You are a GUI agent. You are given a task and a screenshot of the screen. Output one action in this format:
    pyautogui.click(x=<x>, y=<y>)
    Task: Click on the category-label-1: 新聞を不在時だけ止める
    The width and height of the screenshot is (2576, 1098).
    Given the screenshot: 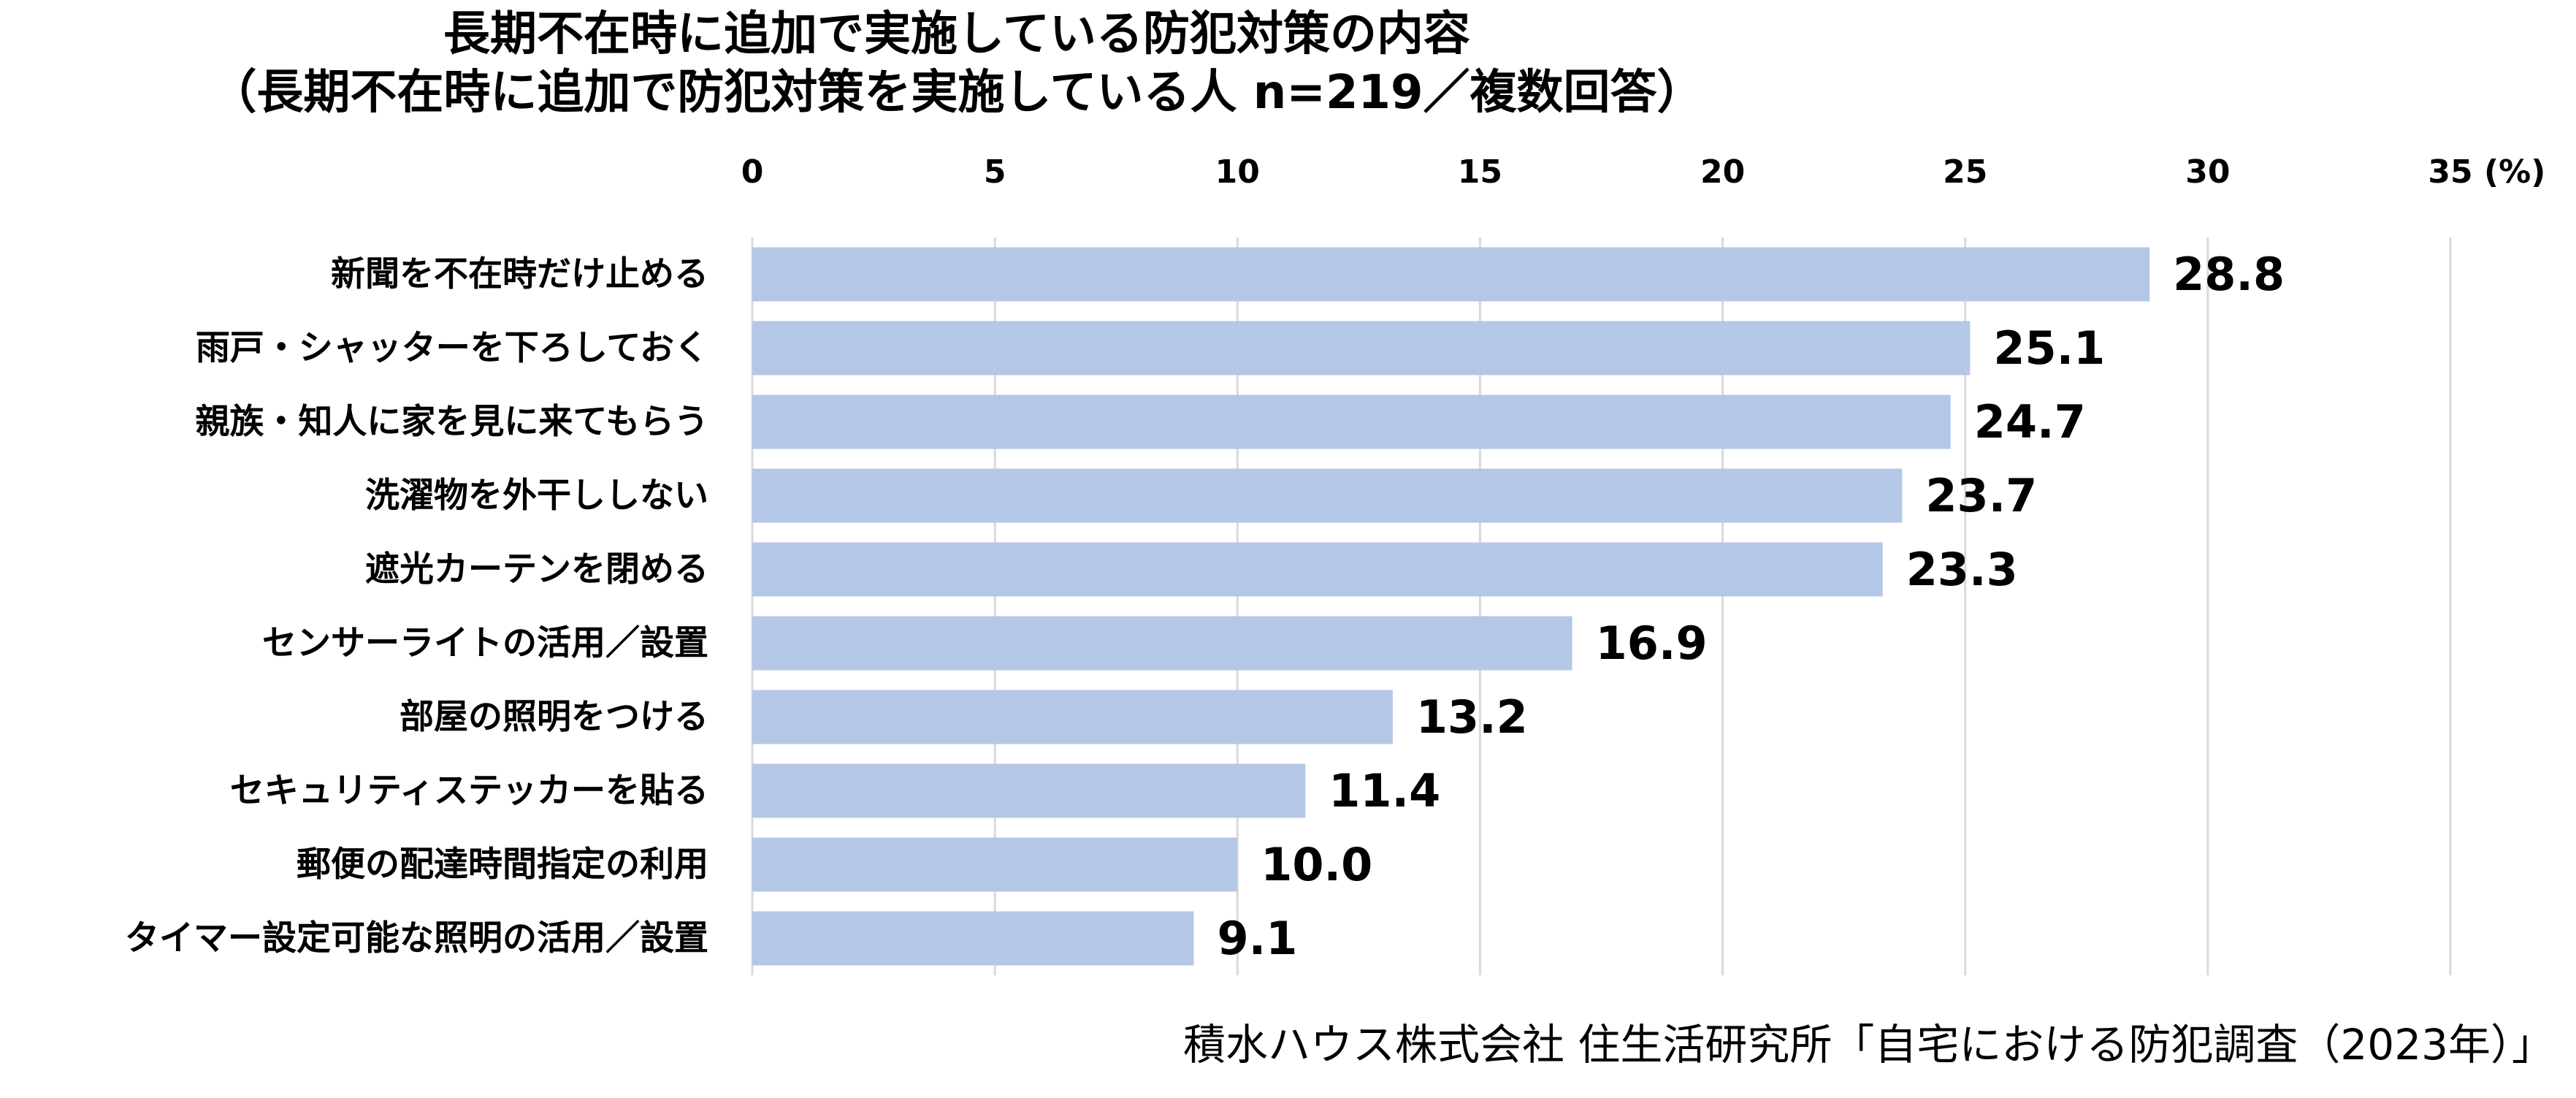 What is the action you would take?
    pyautogui.click(x=519, y=274)
    